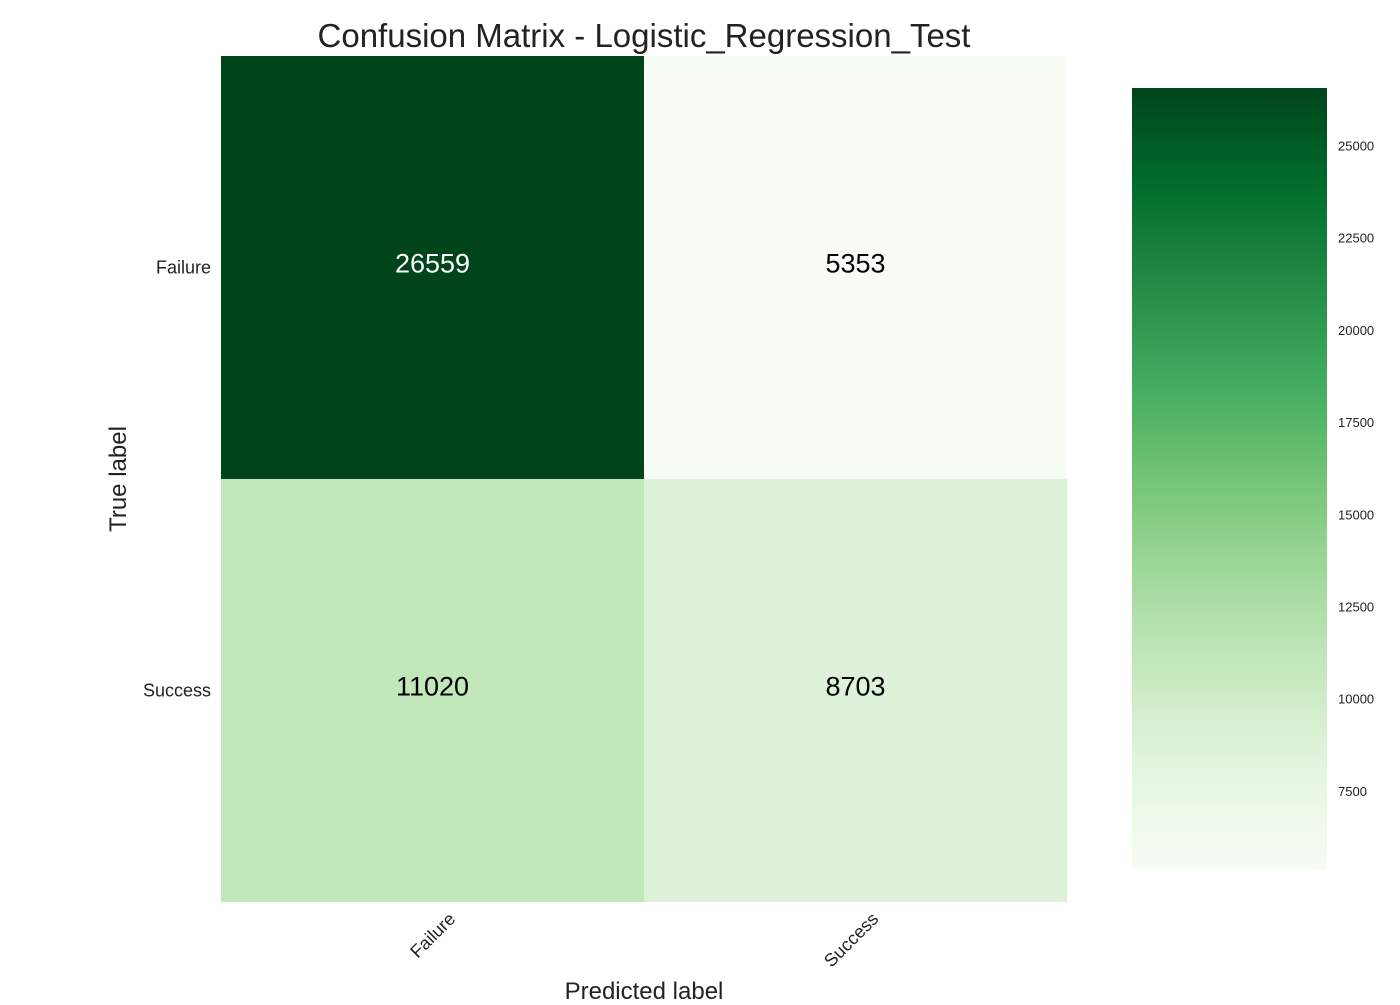 Image resolution: width=1400 pixels, height=1005 pixels. I want to click on heatmap-cell-failure-success, so click(855, 267).